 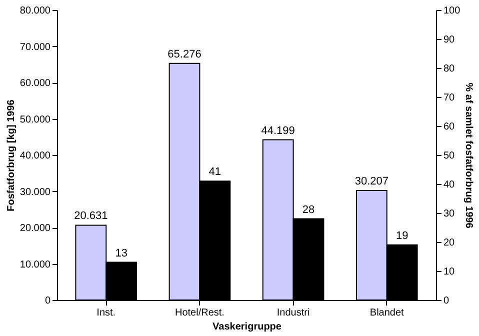 I want to click on y-tick-label: 10.000, so click(x=35, y=264).